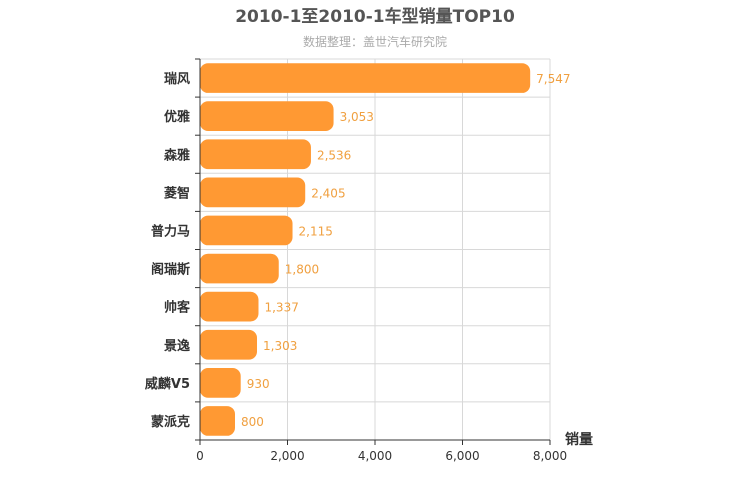  I want to click on category-label: 森雅, so click(177, 155).